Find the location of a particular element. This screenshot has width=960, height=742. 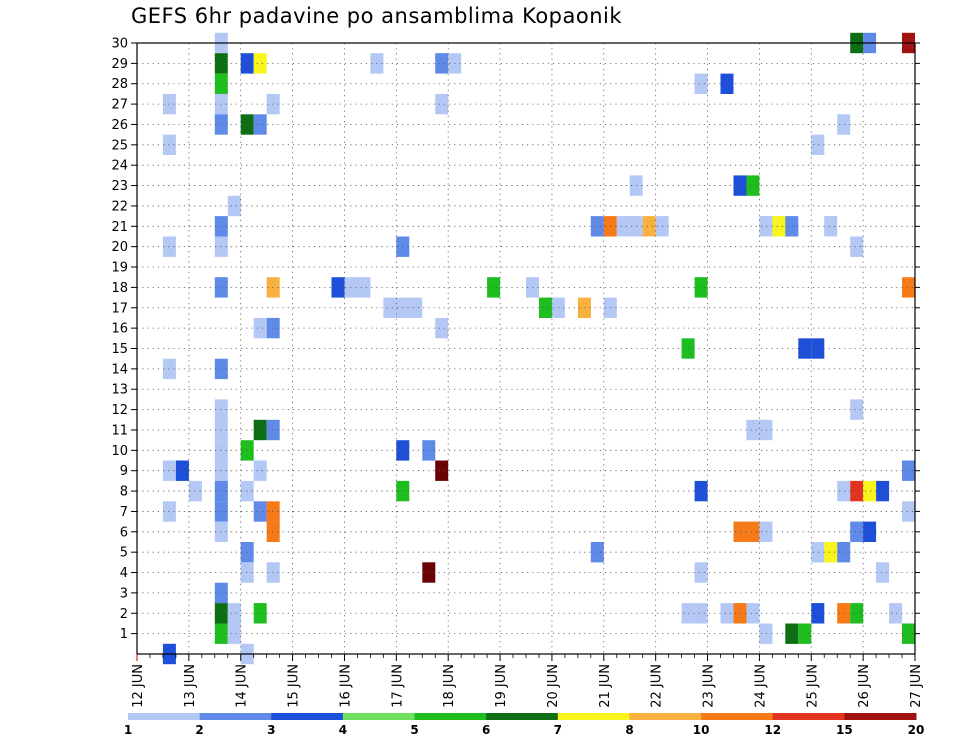

y-tick-label: 25 is located at coordinates (119, 145).